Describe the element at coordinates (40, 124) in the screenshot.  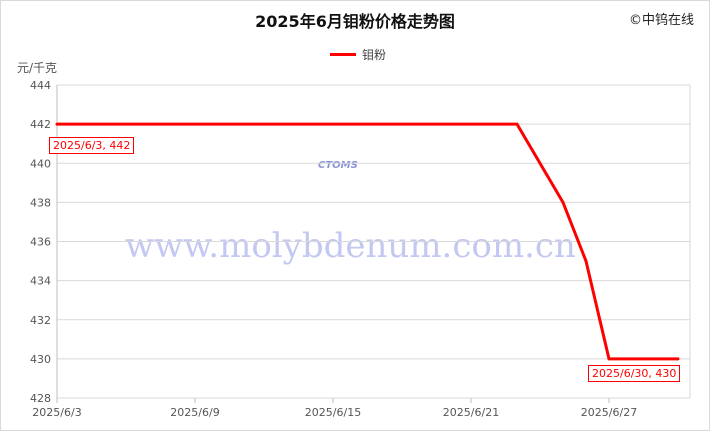
I see `y-tick-label: 442` at that location.